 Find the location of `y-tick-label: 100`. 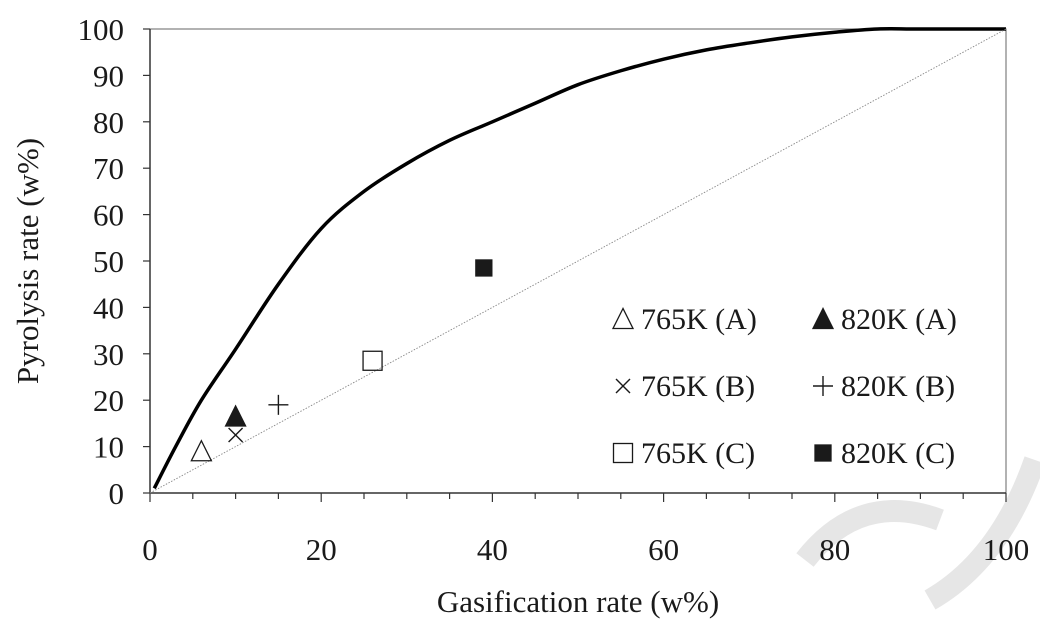

y-tick-label: 100 is located at coordinates (101, 29).